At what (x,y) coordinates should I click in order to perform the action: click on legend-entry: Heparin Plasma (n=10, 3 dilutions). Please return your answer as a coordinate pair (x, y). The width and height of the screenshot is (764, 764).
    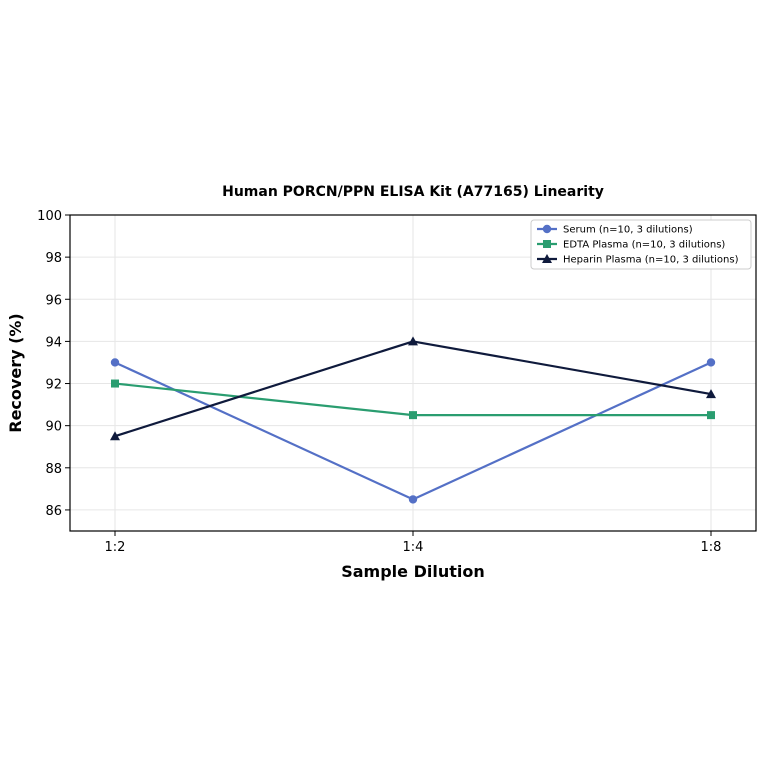
    Looking at the image, I should click on (638, 260).